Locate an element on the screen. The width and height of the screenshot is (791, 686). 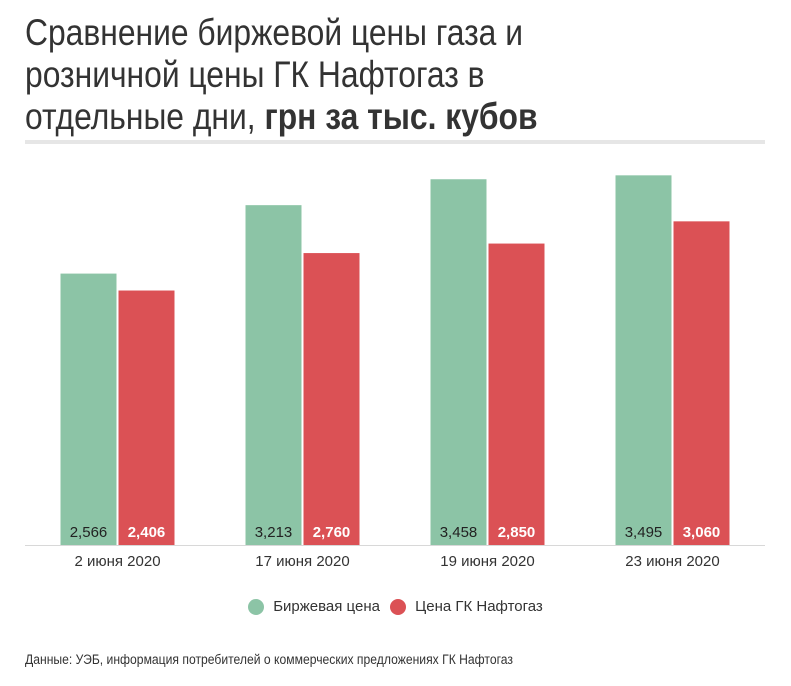
x-tick-label: 17 июня 2020 is located at coordinates (302, 561).